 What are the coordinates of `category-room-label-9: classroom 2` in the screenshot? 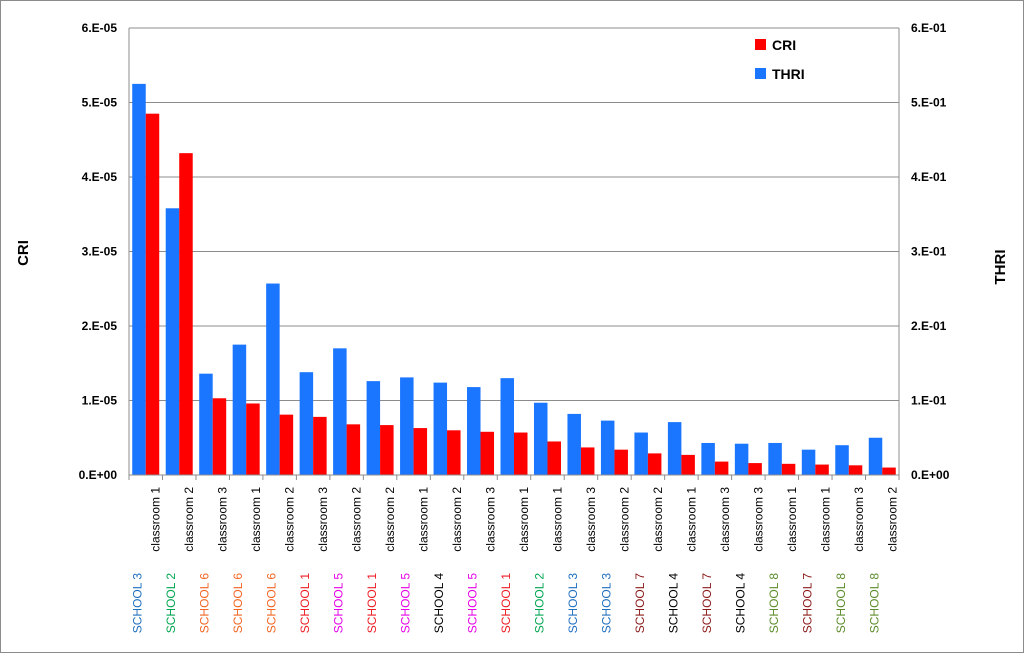 It's located at (457, 519).